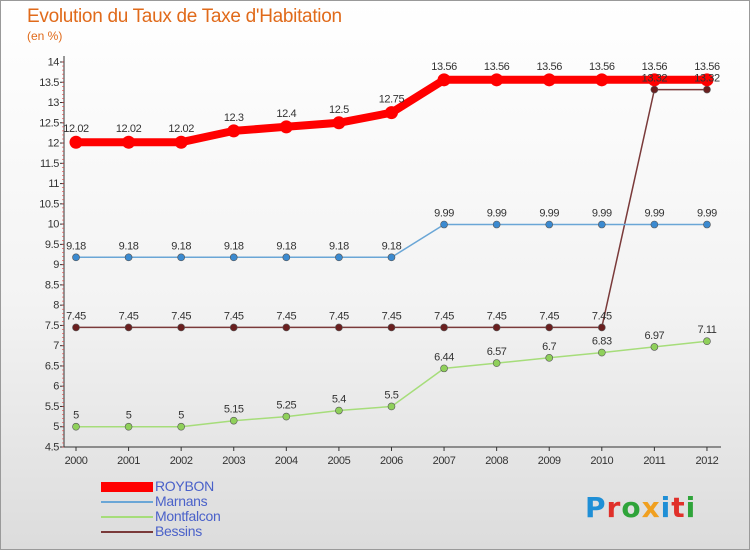  What do you see at coordinates (45, 36) in the screenshot?
I see `chart-unit: (en %)` at bounding box center [45, 36].